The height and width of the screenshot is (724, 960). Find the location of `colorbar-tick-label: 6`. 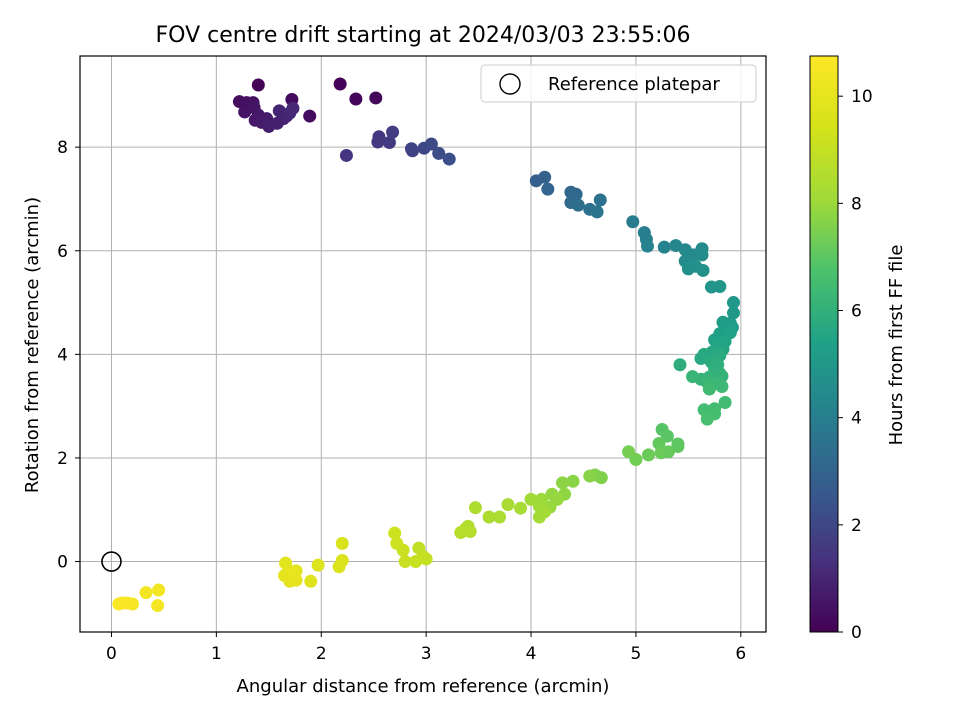

colorbar-tick-label: 6 is located at coordinates (856, 312).